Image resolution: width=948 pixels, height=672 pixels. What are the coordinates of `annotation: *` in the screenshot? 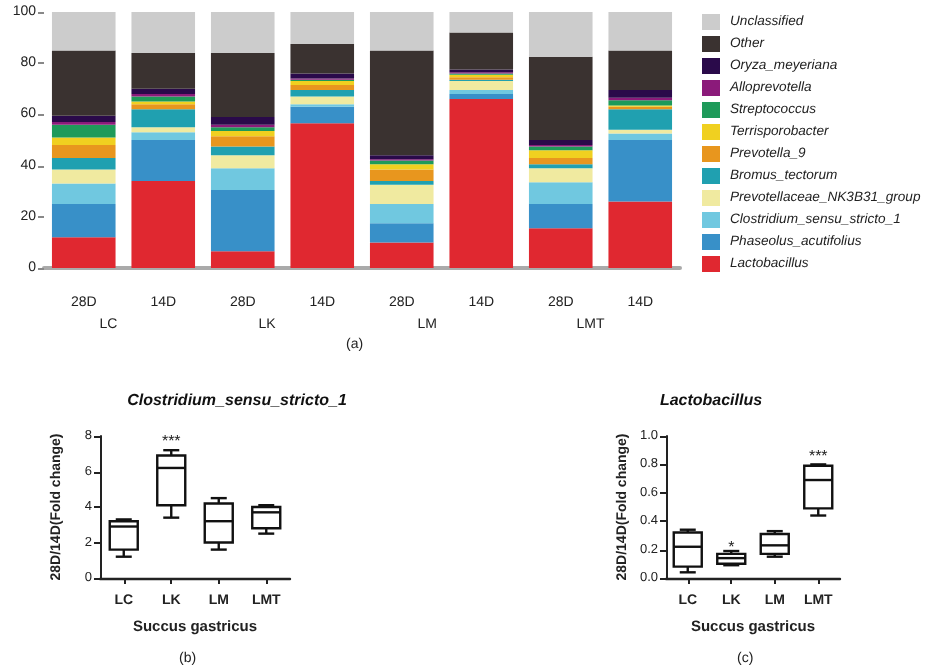 It's located at (731, 546).